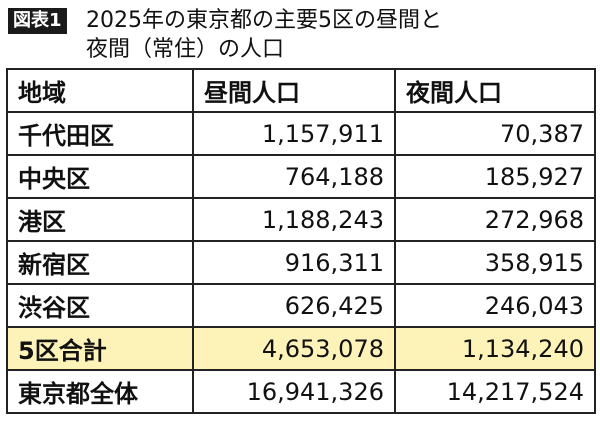  I want to click on total-row-highlighted: 5区合計 4,653,078 1,134,240, so click(301, 348).